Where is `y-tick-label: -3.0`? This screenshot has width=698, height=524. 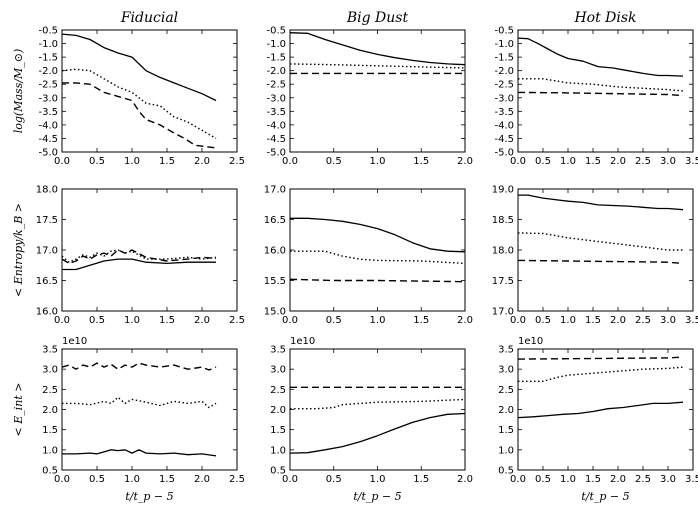 y-tick-label: -3.0 is located at coordinates (48, 98).